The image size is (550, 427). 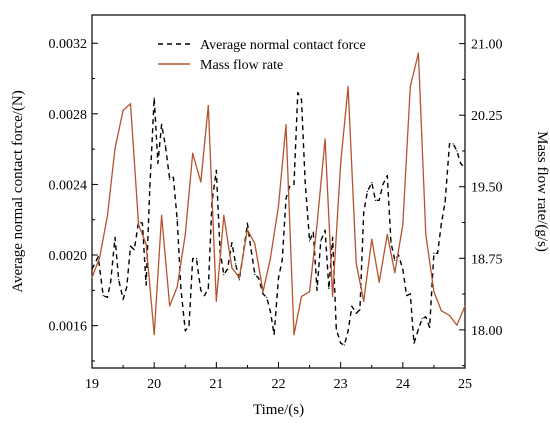 What do you see at coordinates (68, 327) in the screenshot?
I see `y-left-tick-label: 0.0016` at bounding box center [68, 327].